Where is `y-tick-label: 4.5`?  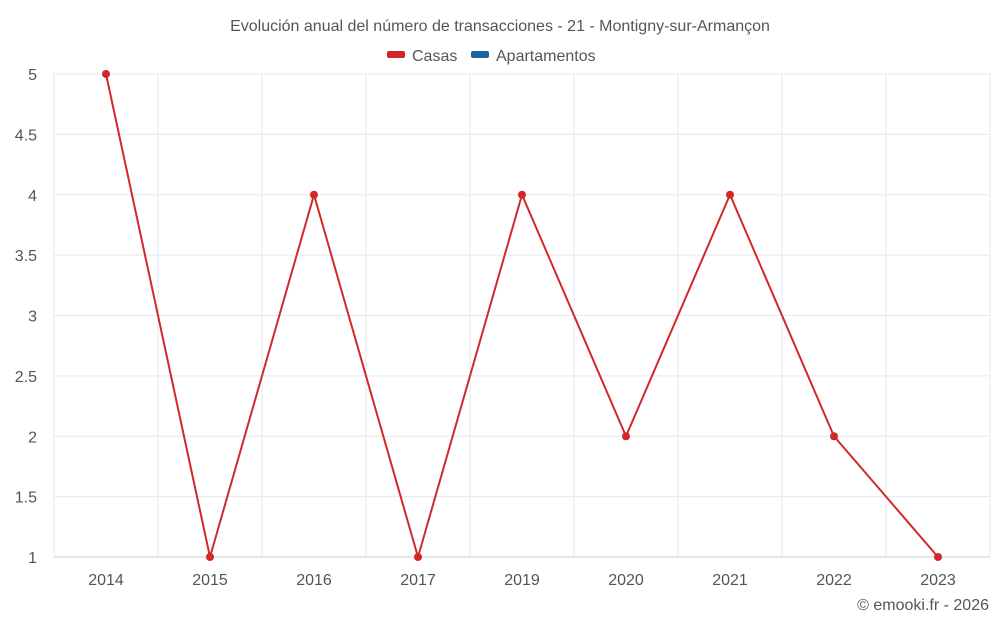
y-tick-label: 4.5 is located at coordinates (26, 135).